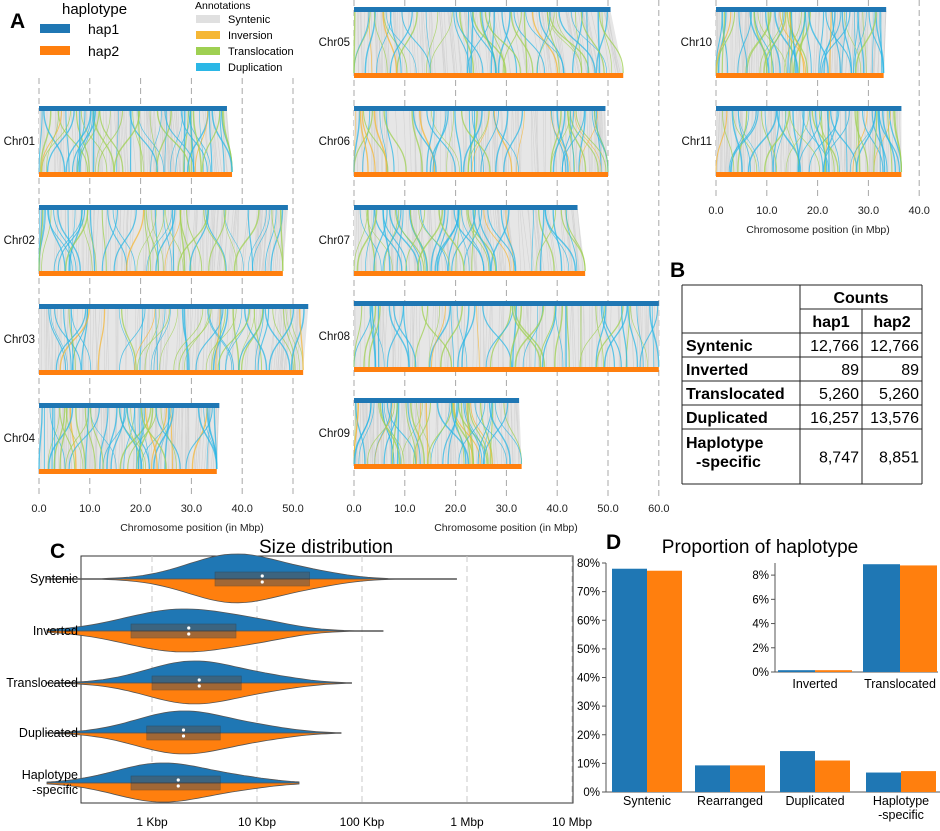  What do you see at coordinates (19, 241) in the screenshot?
I see `chromosome-label: Chr02` at bounding box center [19, 241].